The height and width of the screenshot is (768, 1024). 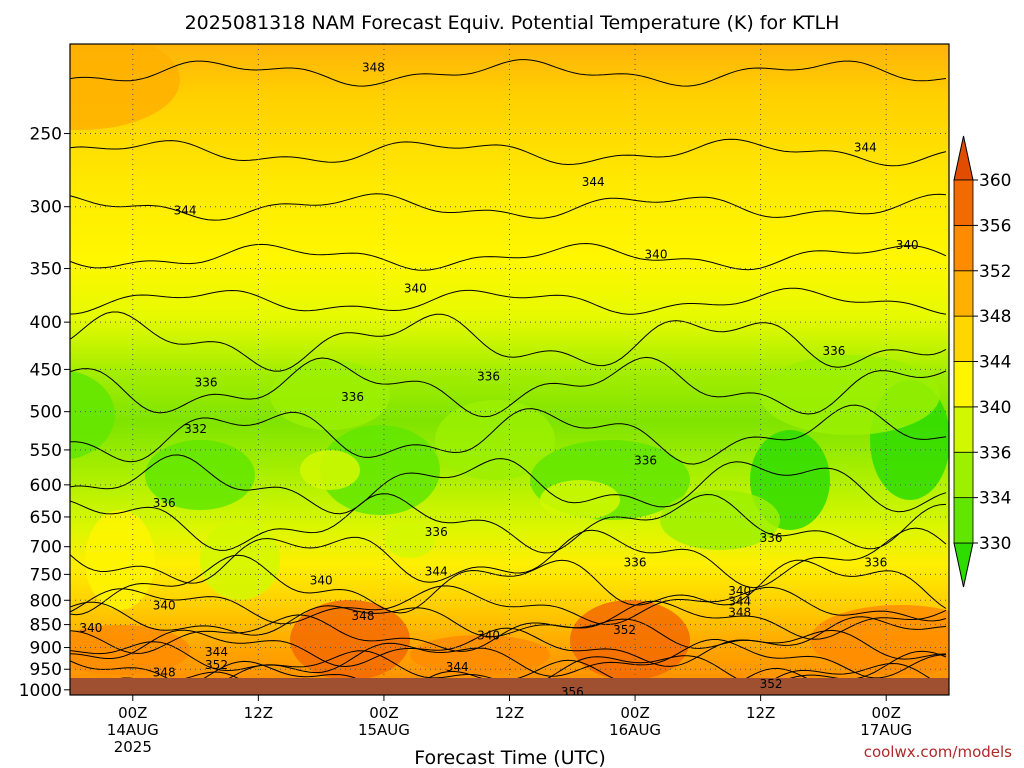 What do you see at coordinates (509, 713) in the screenshot?
I see `x-tick-label: 12Z` at bounding box center [509, 713].